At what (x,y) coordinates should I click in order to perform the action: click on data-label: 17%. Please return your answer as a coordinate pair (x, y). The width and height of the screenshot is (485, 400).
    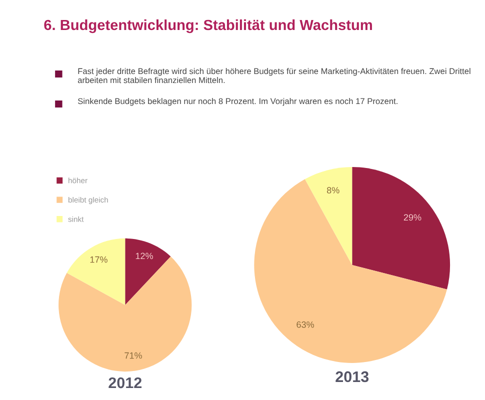
    Looking at the image, I should click on (99, 259).